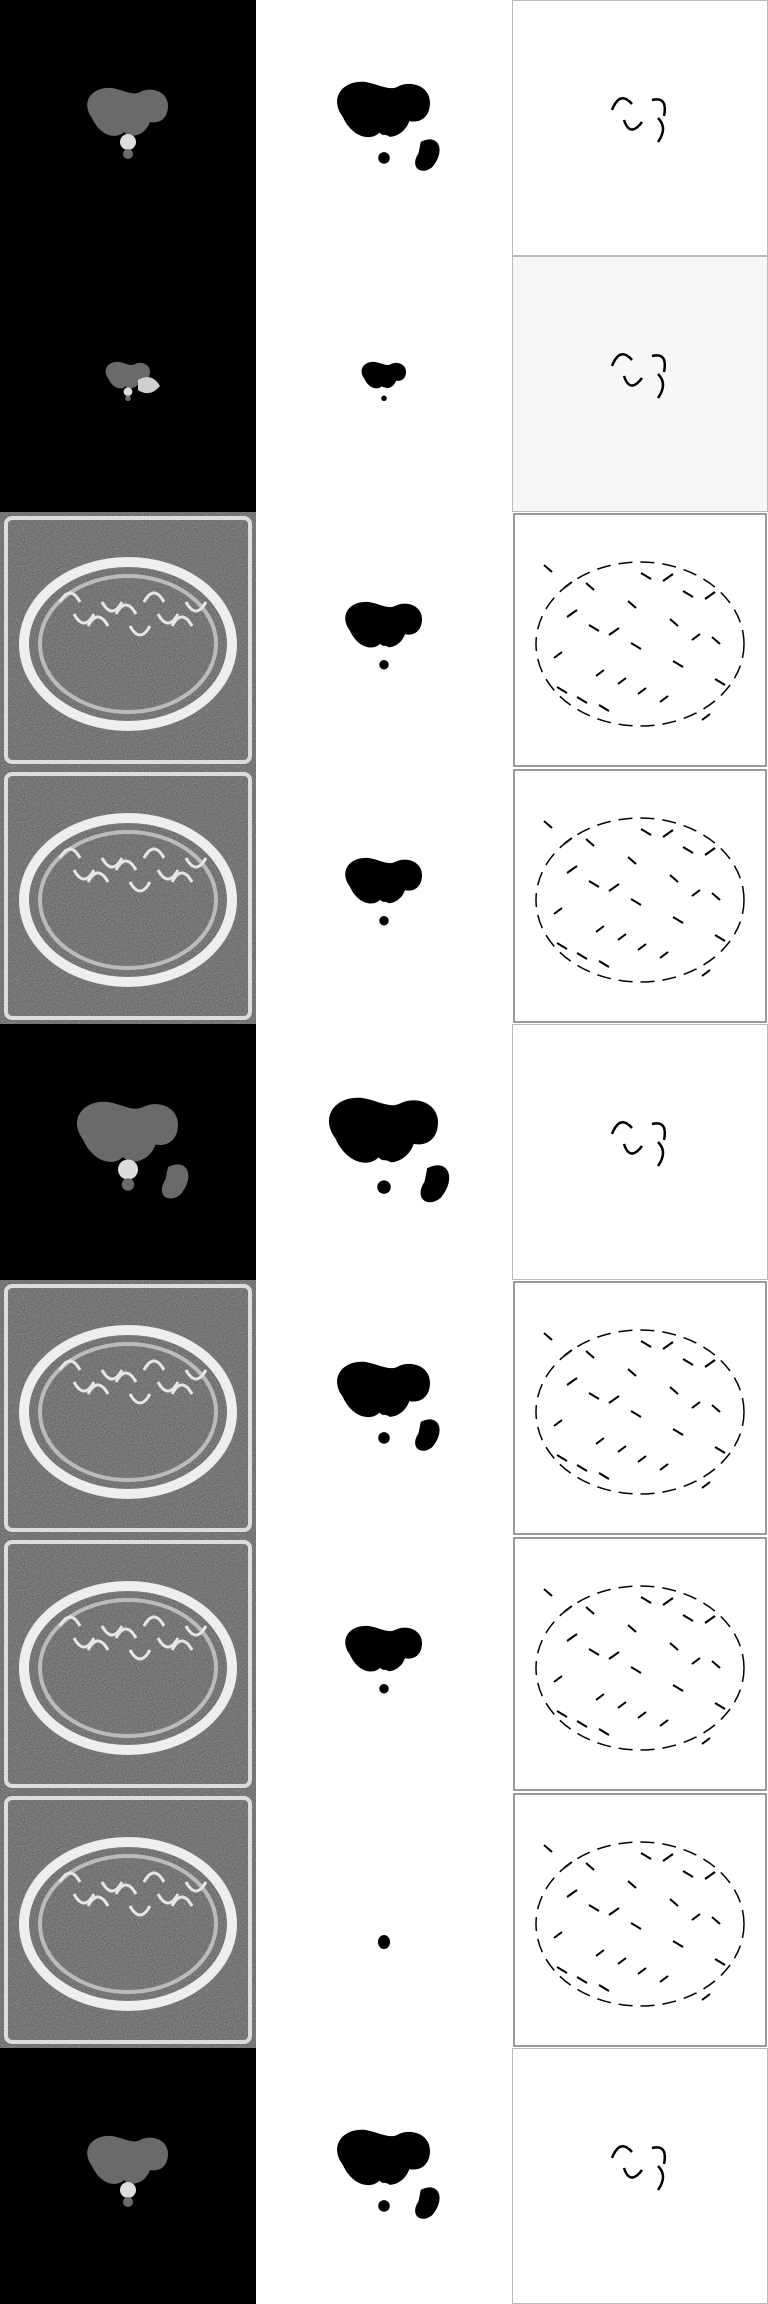 This screenshot has width=768, height=2304. I want to click on tile-r7-mask, so click(384, 1920).